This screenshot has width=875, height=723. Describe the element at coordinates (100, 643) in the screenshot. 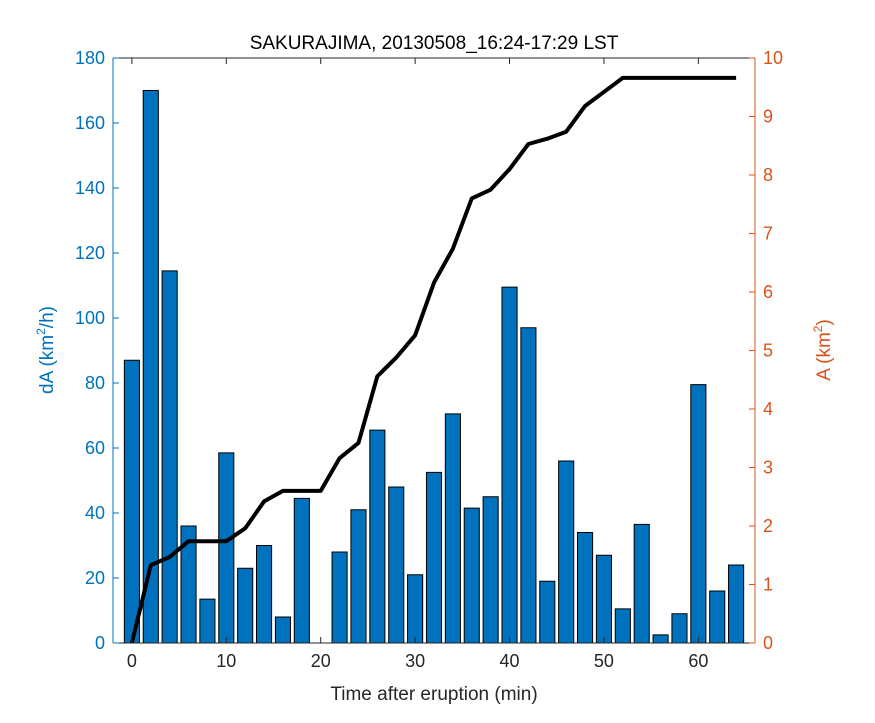

I see `y-left-tick-label: 0` at that location.